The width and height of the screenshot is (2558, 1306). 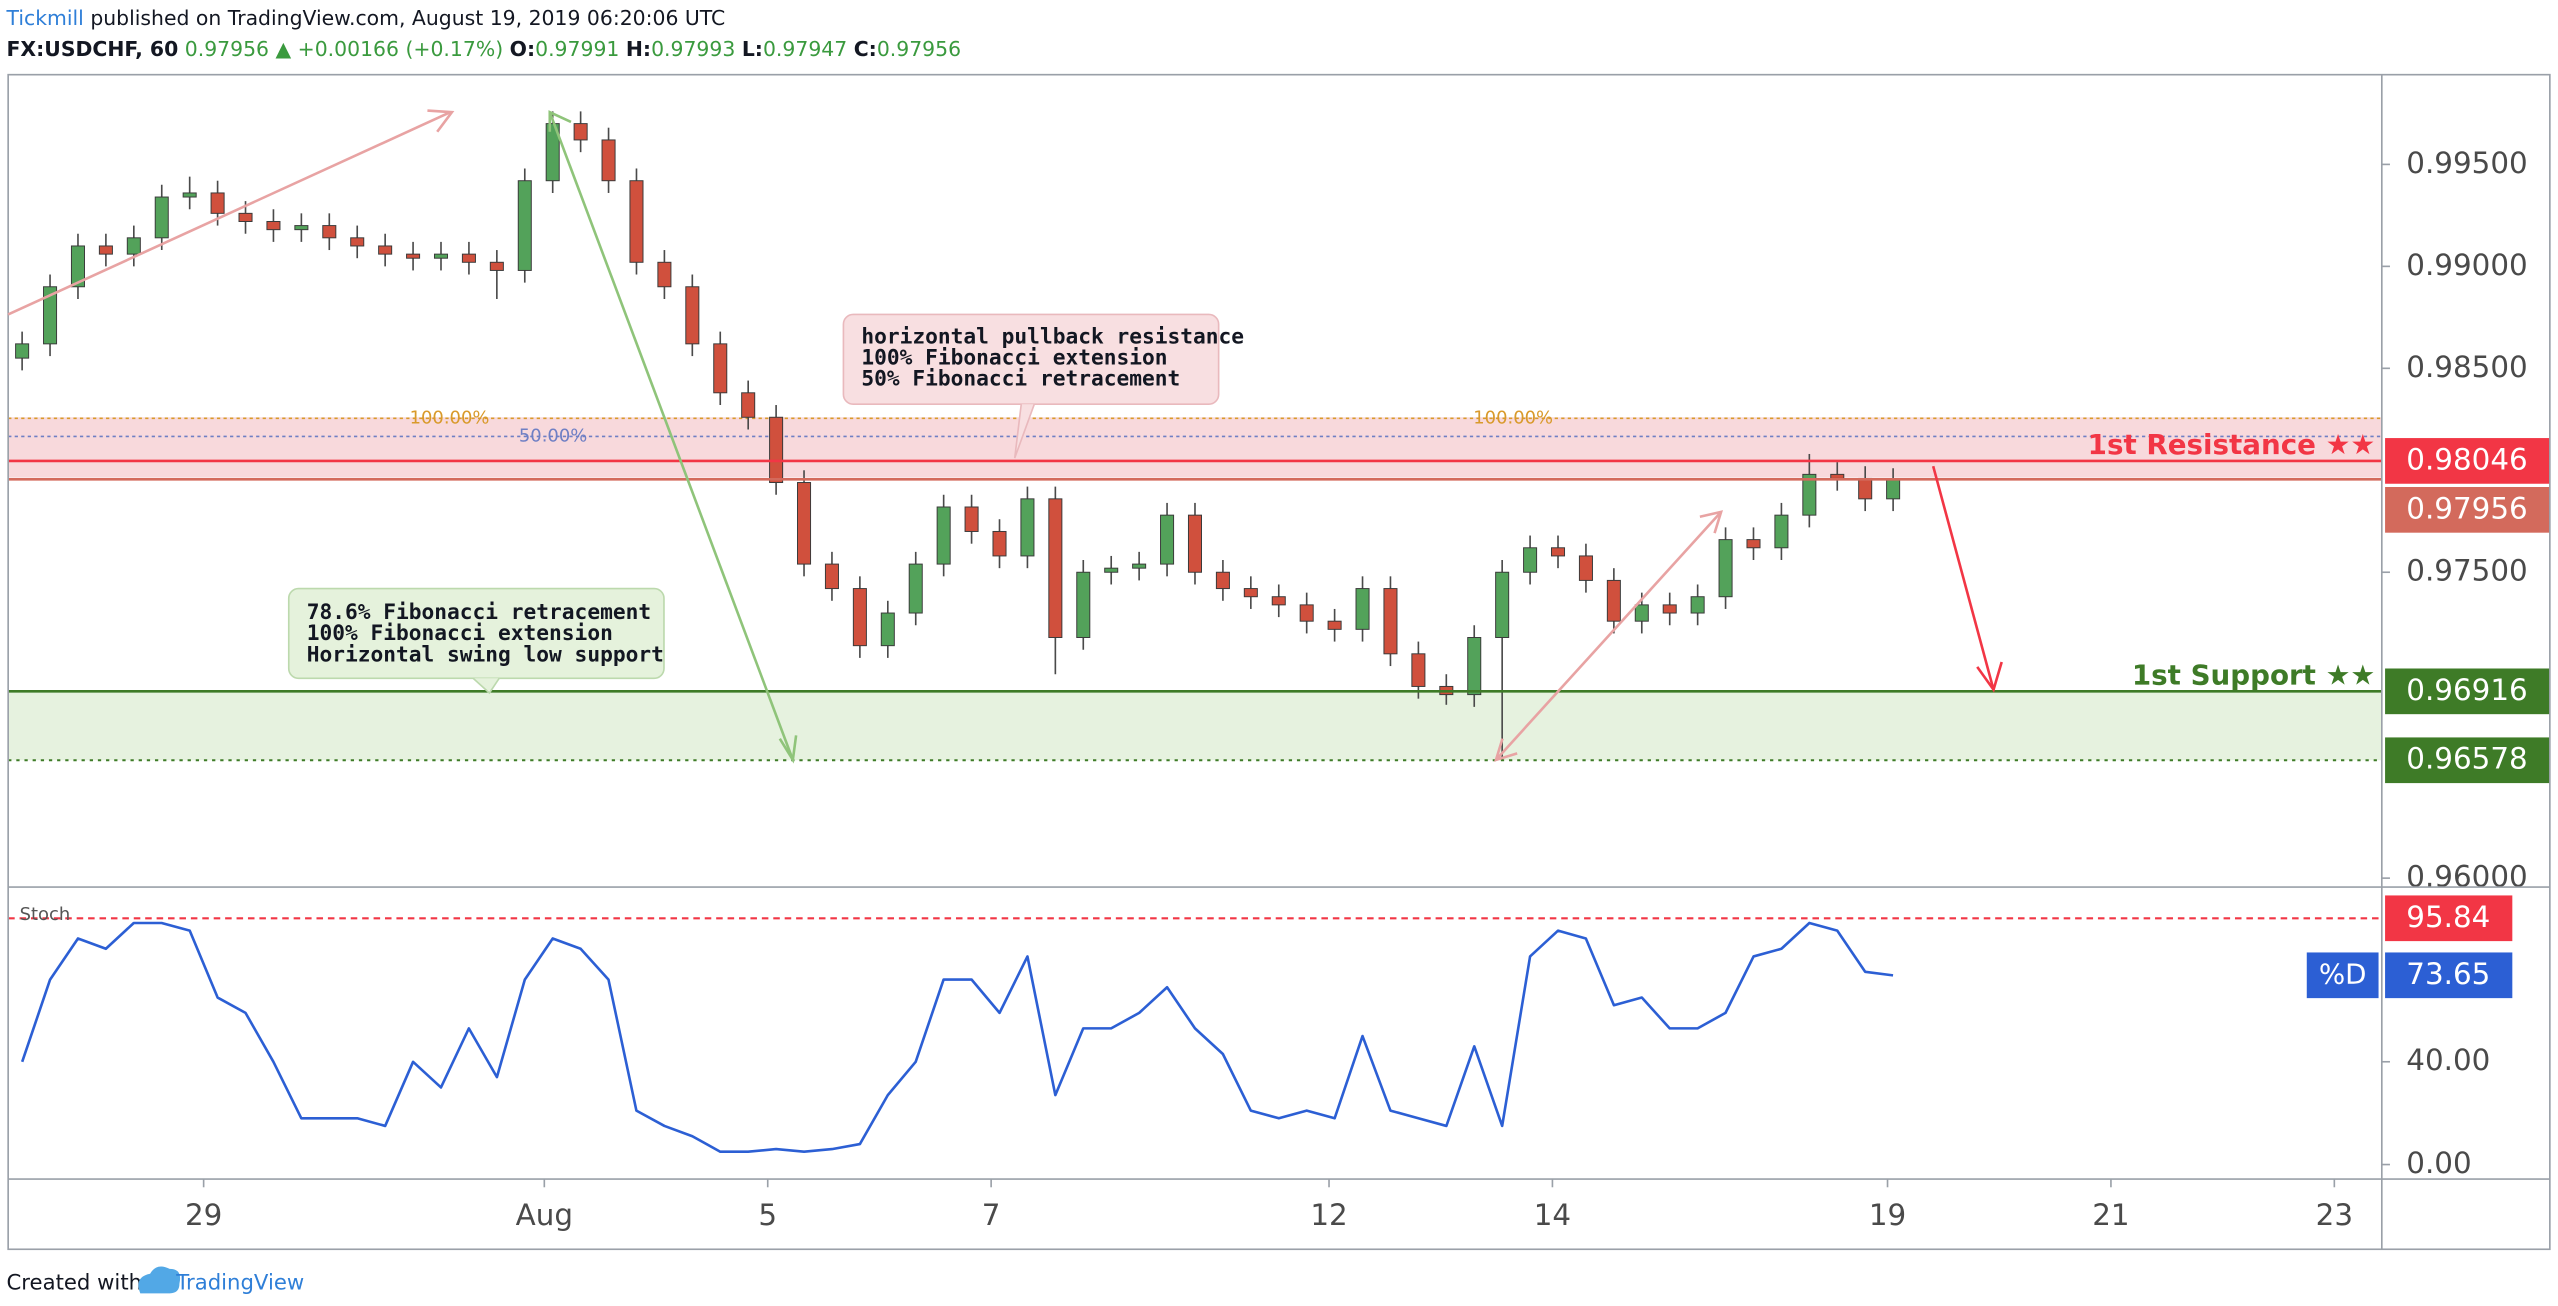 What do you see at coordinates (2448, 1060) in the screenshot?
I see `y-tick-label: 40.00` at bounding box center [2448, 1060].